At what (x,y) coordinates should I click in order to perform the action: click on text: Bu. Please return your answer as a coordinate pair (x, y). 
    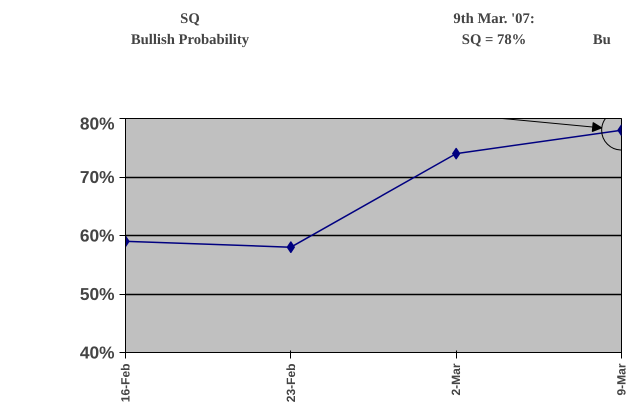
    Looking at the image, I should click on (601, 40).